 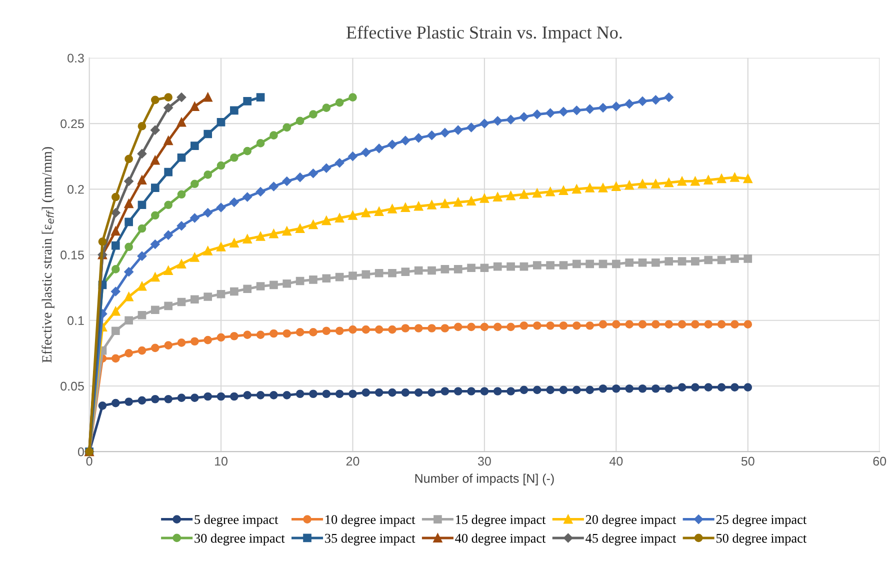 I want to click on y-tick-label: 0.15, so click(x=72, y=255).